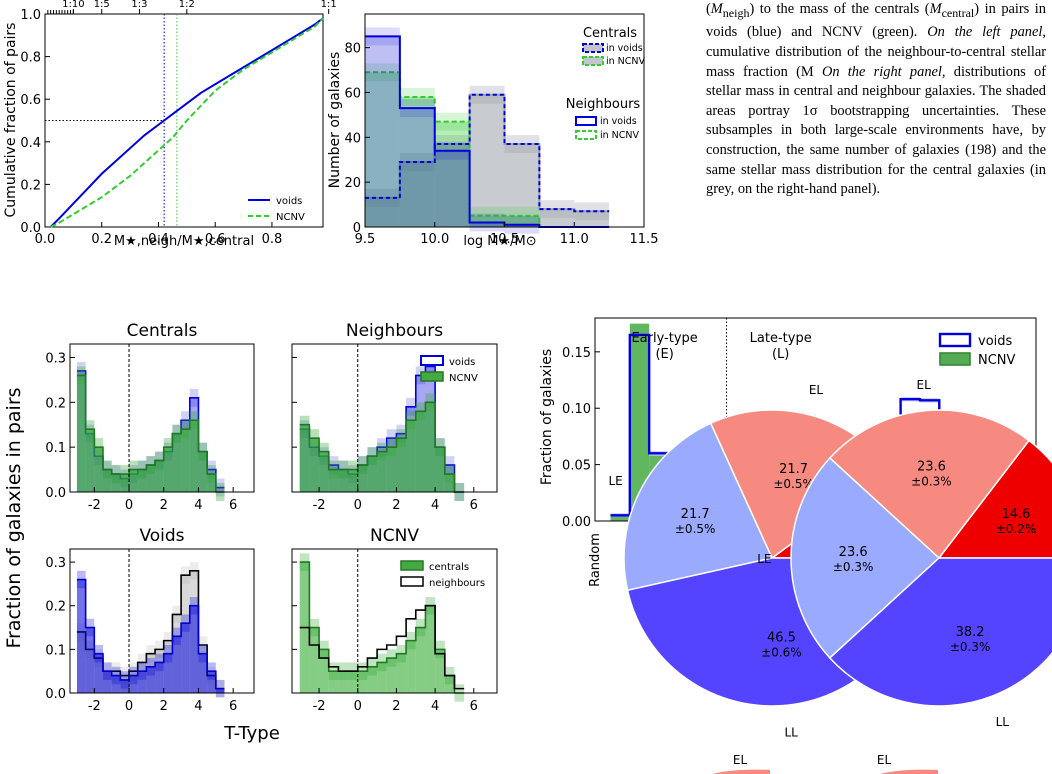  Describe the element at coordinates (55, 650) in the screenshot. I see `y-tick-label: 0.1` at that location.